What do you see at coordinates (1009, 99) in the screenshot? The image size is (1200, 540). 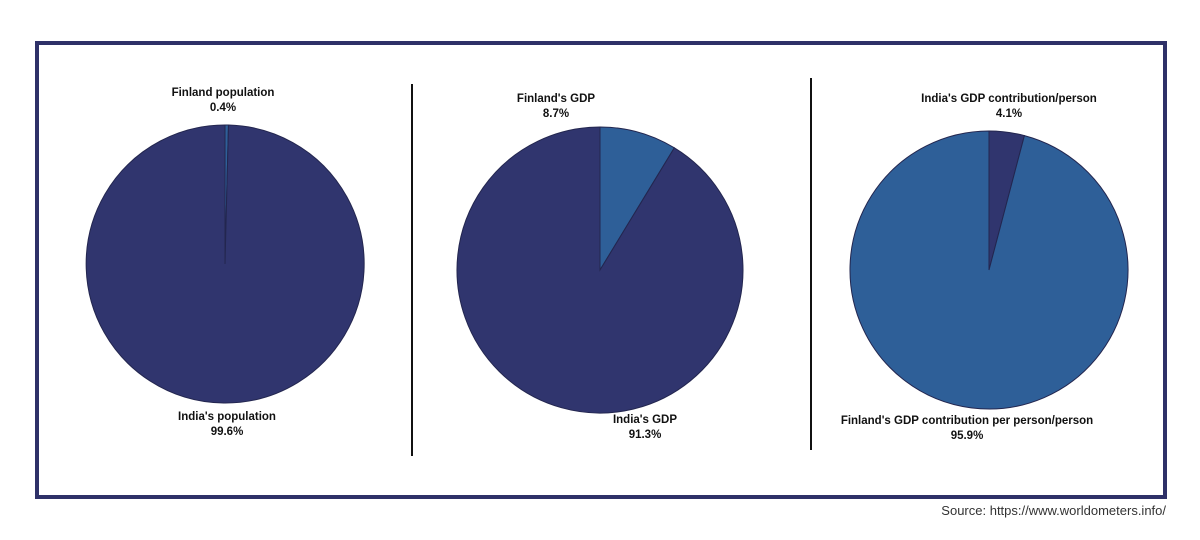 I see `pie-3-label-1: India's GDP contribution/person` at bounding box center [1009, 99].